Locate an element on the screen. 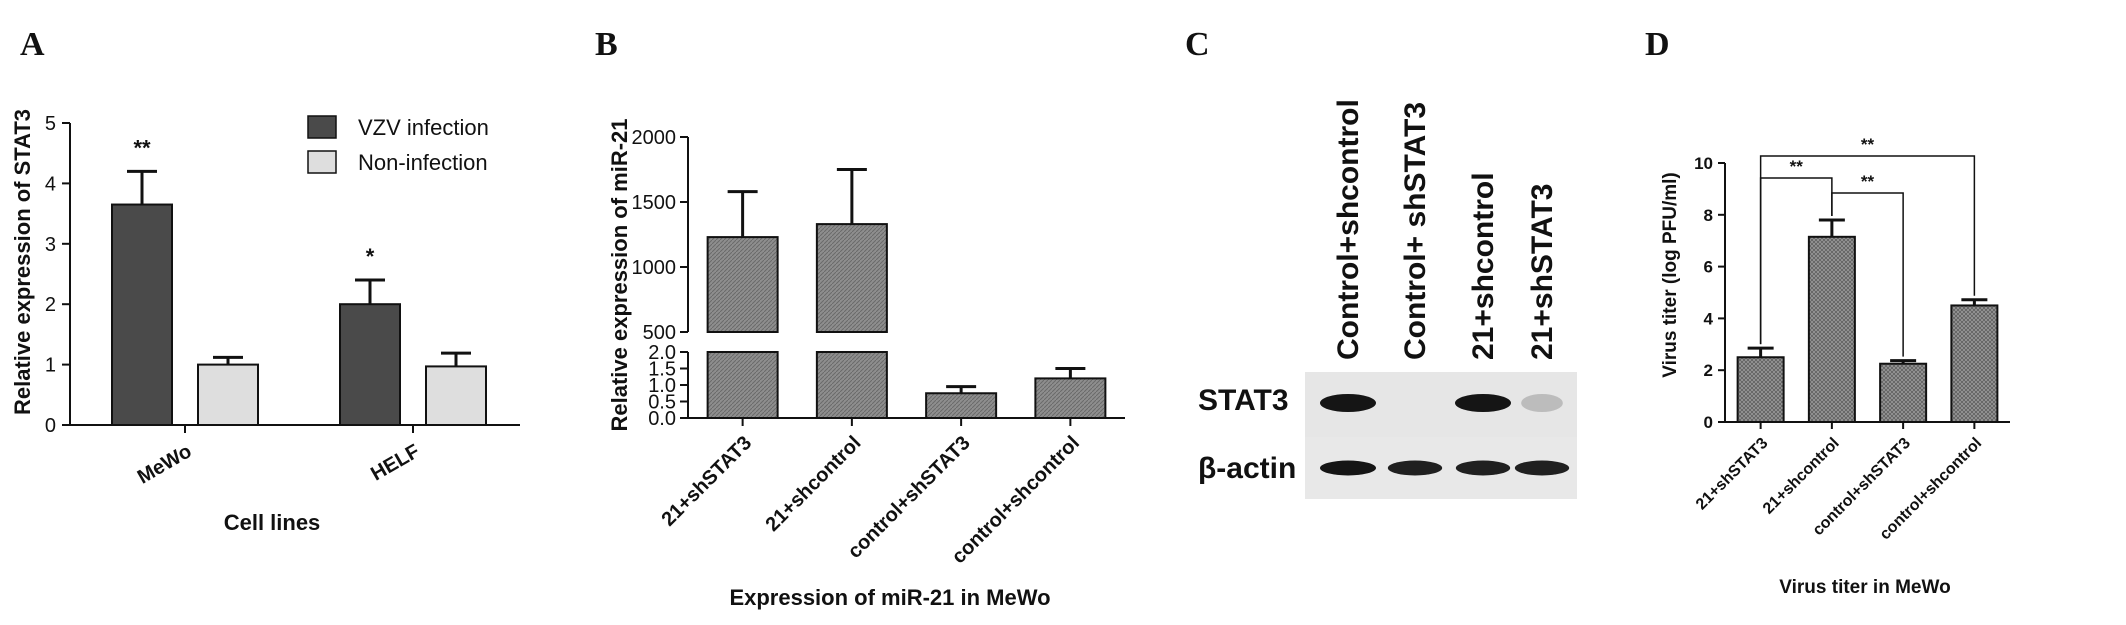 This screenshot has width=2126, height=625. blot-row-label-stat3: STAT3 is located at coordinates (1243, 400).